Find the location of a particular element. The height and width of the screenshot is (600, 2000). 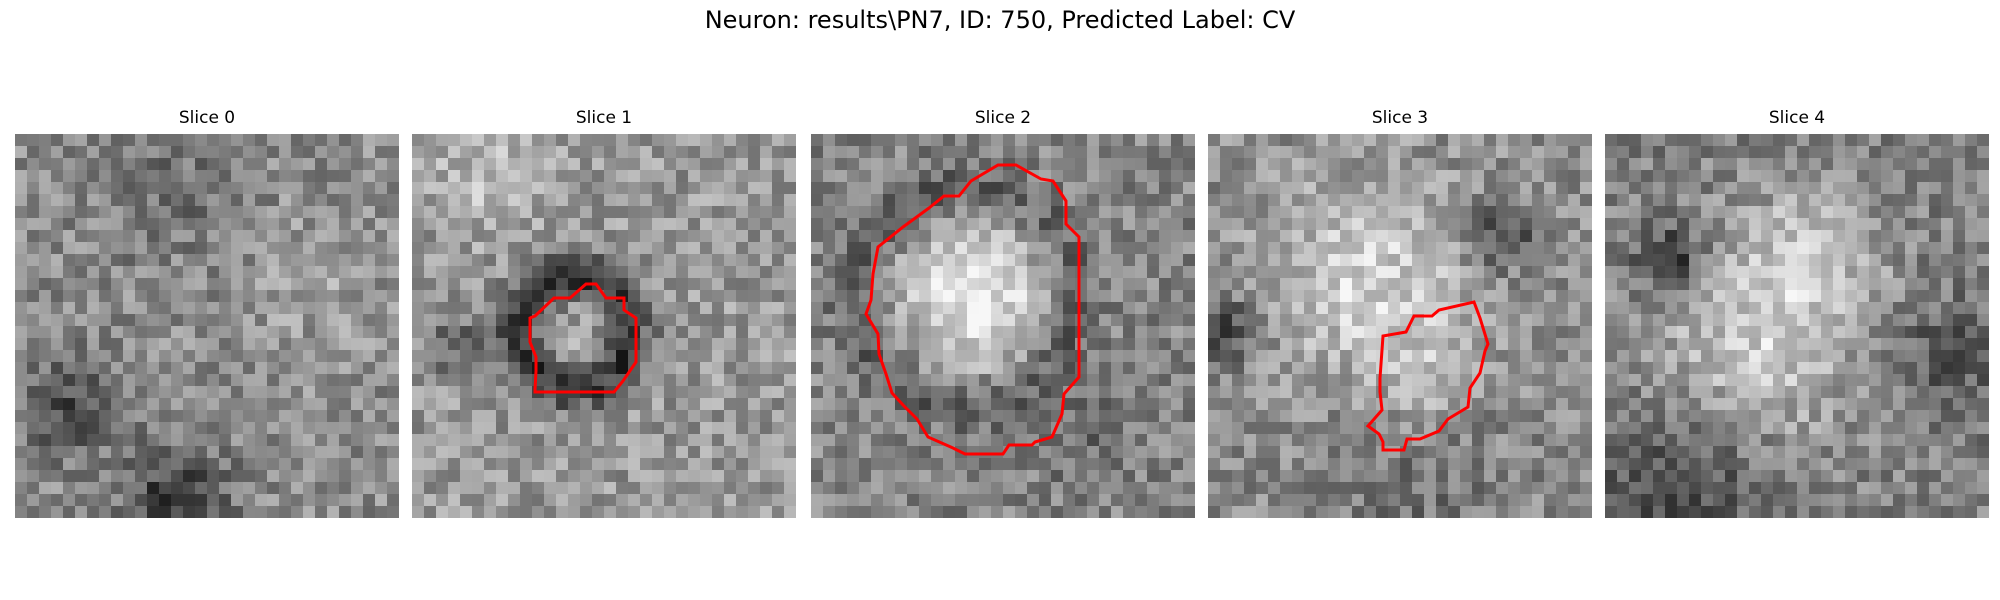

slice-title: Slice 3 is located at coordinates (1400, 118).